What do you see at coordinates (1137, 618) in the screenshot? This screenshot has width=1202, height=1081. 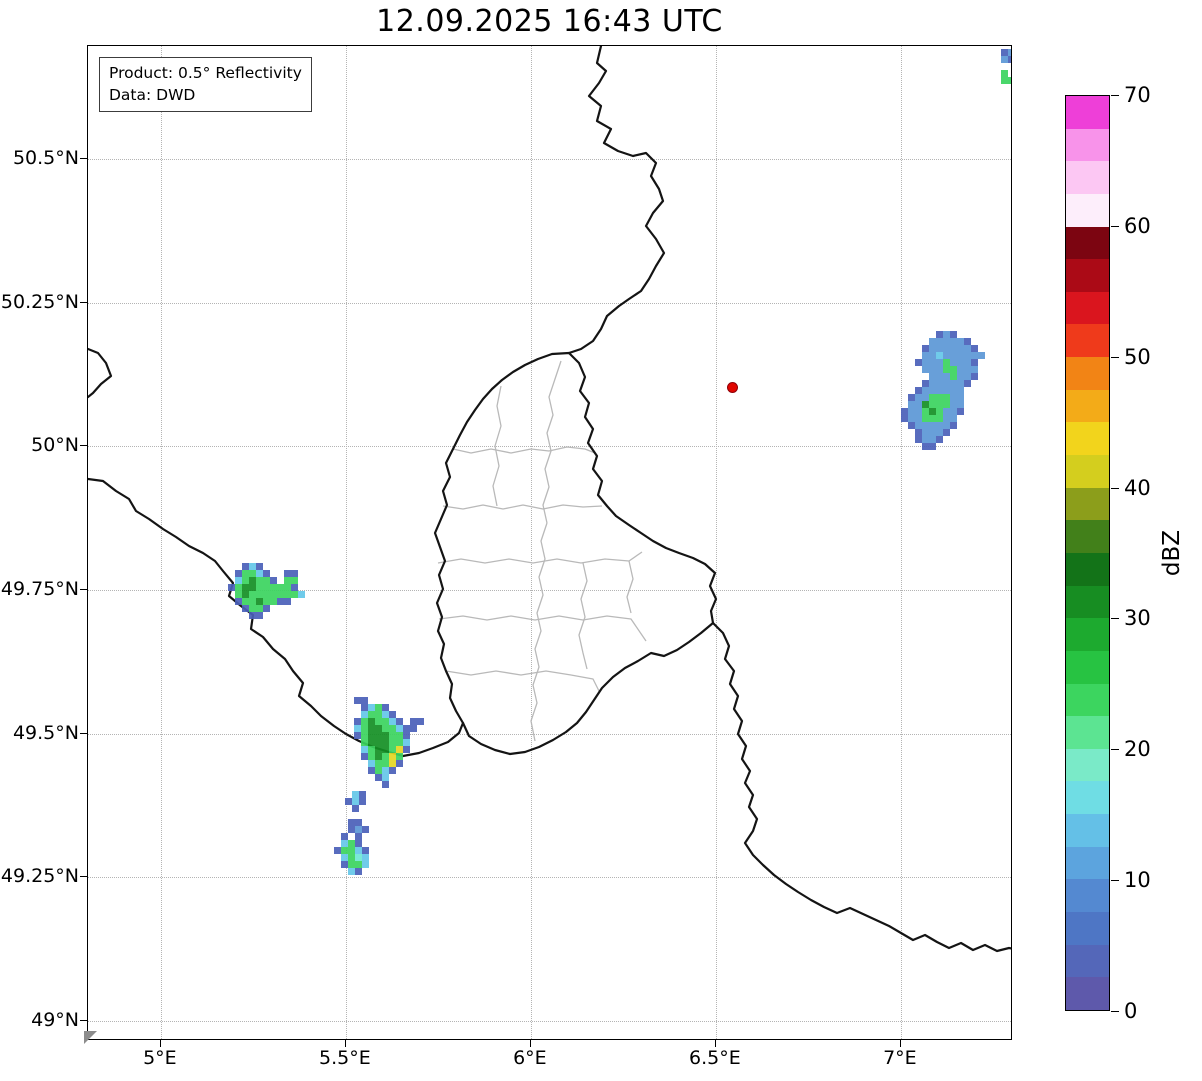 I see `colorbar-tick-label: 30` at bounding box center [1137, 618].